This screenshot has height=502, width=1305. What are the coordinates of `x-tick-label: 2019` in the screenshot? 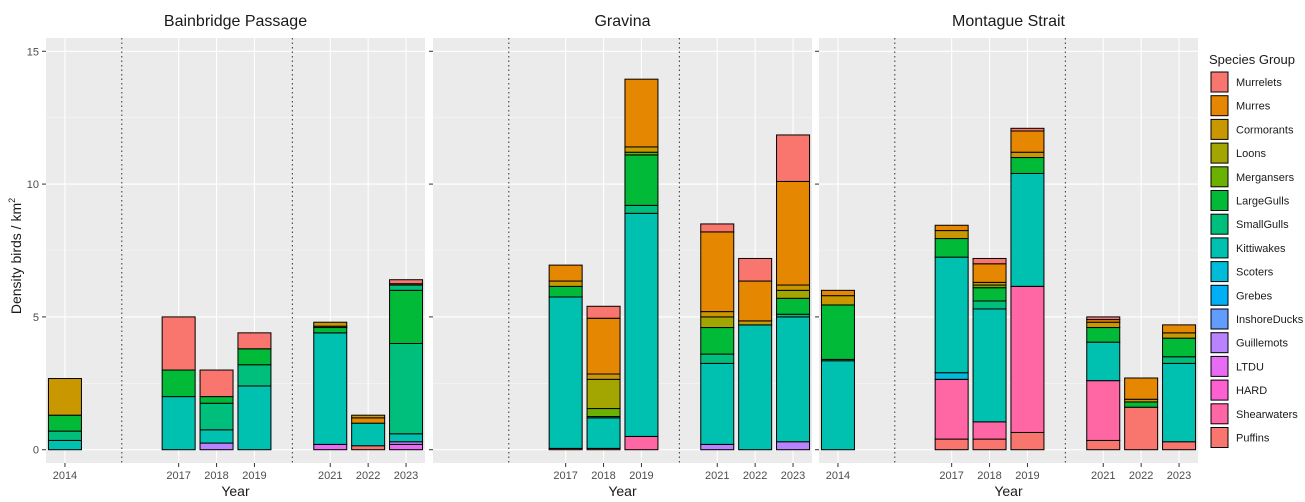 It's located at (1027, 476).